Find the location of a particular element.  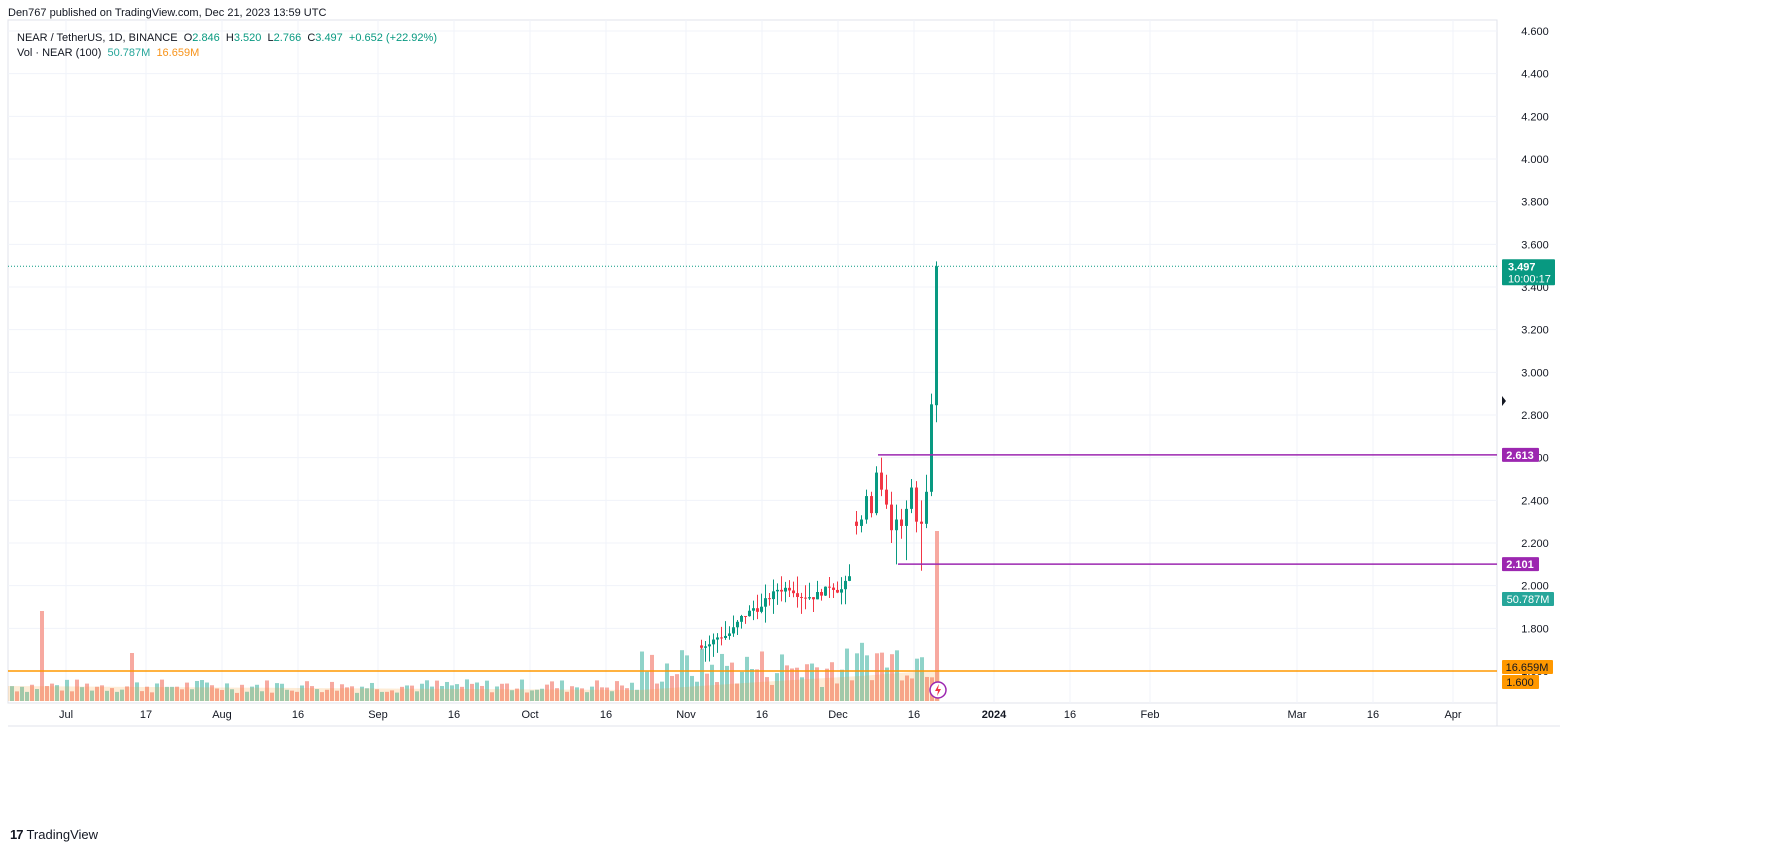

legend-h-label: H is located at coordinates (229, 38).